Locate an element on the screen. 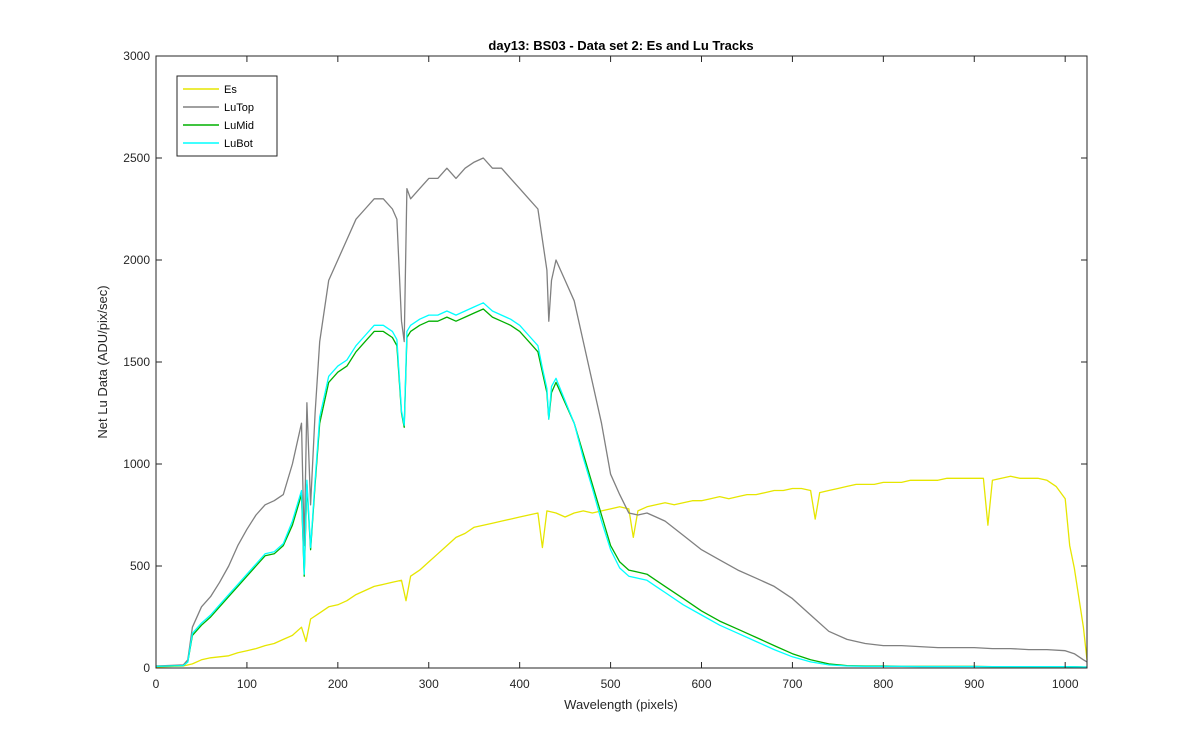 This screenshot has width=1200, height=750. y-tick-label: 2000 is located at coordinates (136, 260).